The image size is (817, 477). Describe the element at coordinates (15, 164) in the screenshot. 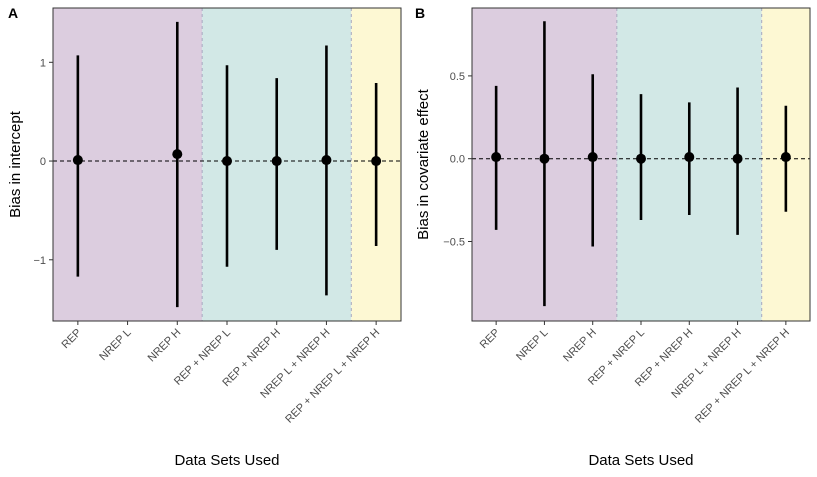

I see `y-axis-title: Bias in intercept` at that location.